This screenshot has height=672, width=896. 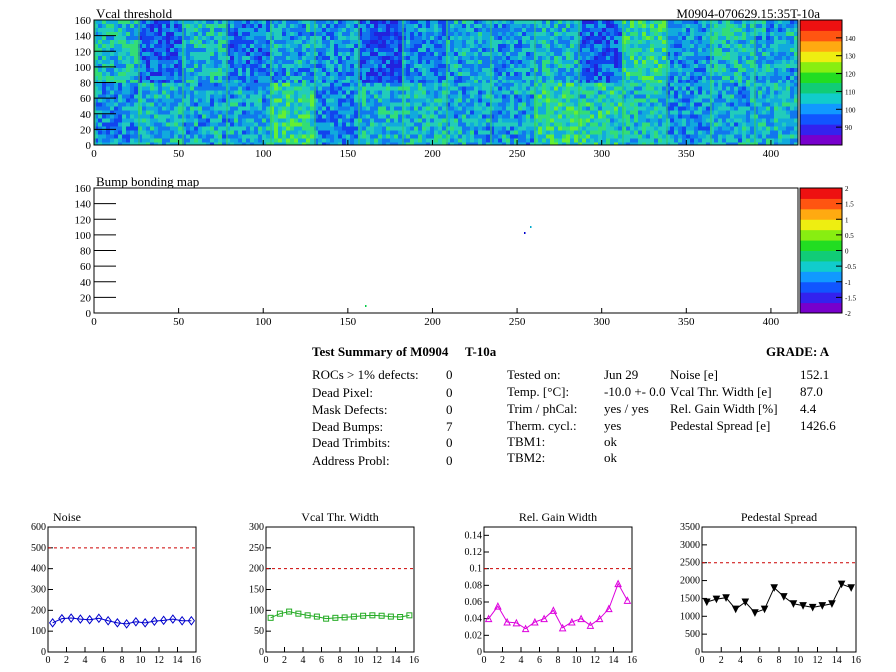 What do you see at coordinates (694, 374) in the screenshot?
I see `result-label: Noise [e]` at bounding box center [694, 374].